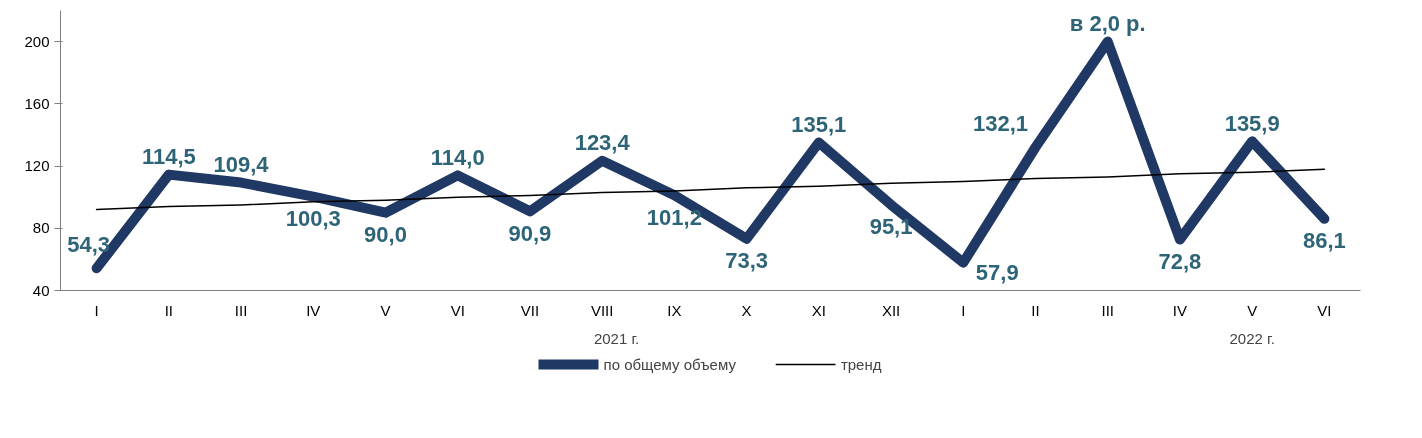 The image size is (1422, 438). Describe the element at coordinates (41, 290) in the screenshot. I see `y-tick-label: 40` at that location.